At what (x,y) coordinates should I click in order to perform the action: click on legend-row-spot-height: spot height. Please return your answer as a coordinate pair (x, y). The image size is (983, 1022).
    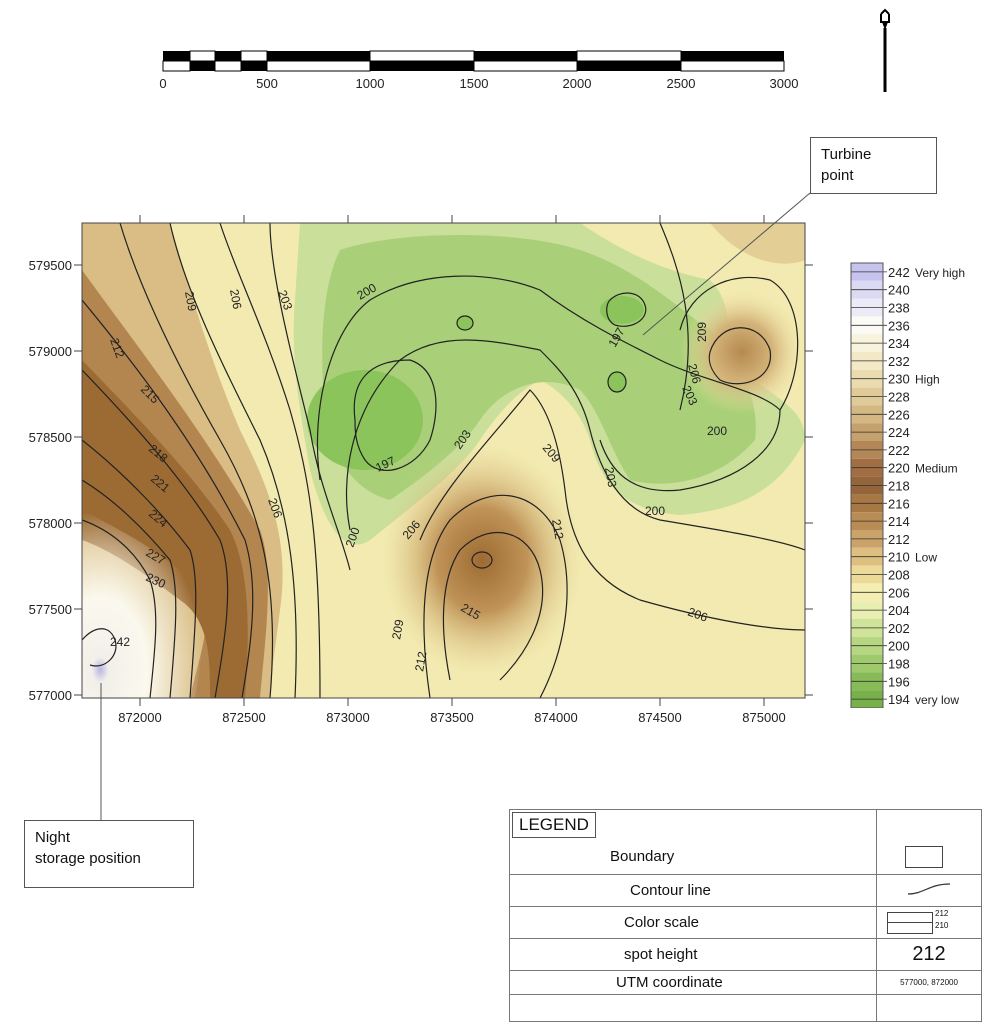
    Looking at the image, I should click on (693, 954).